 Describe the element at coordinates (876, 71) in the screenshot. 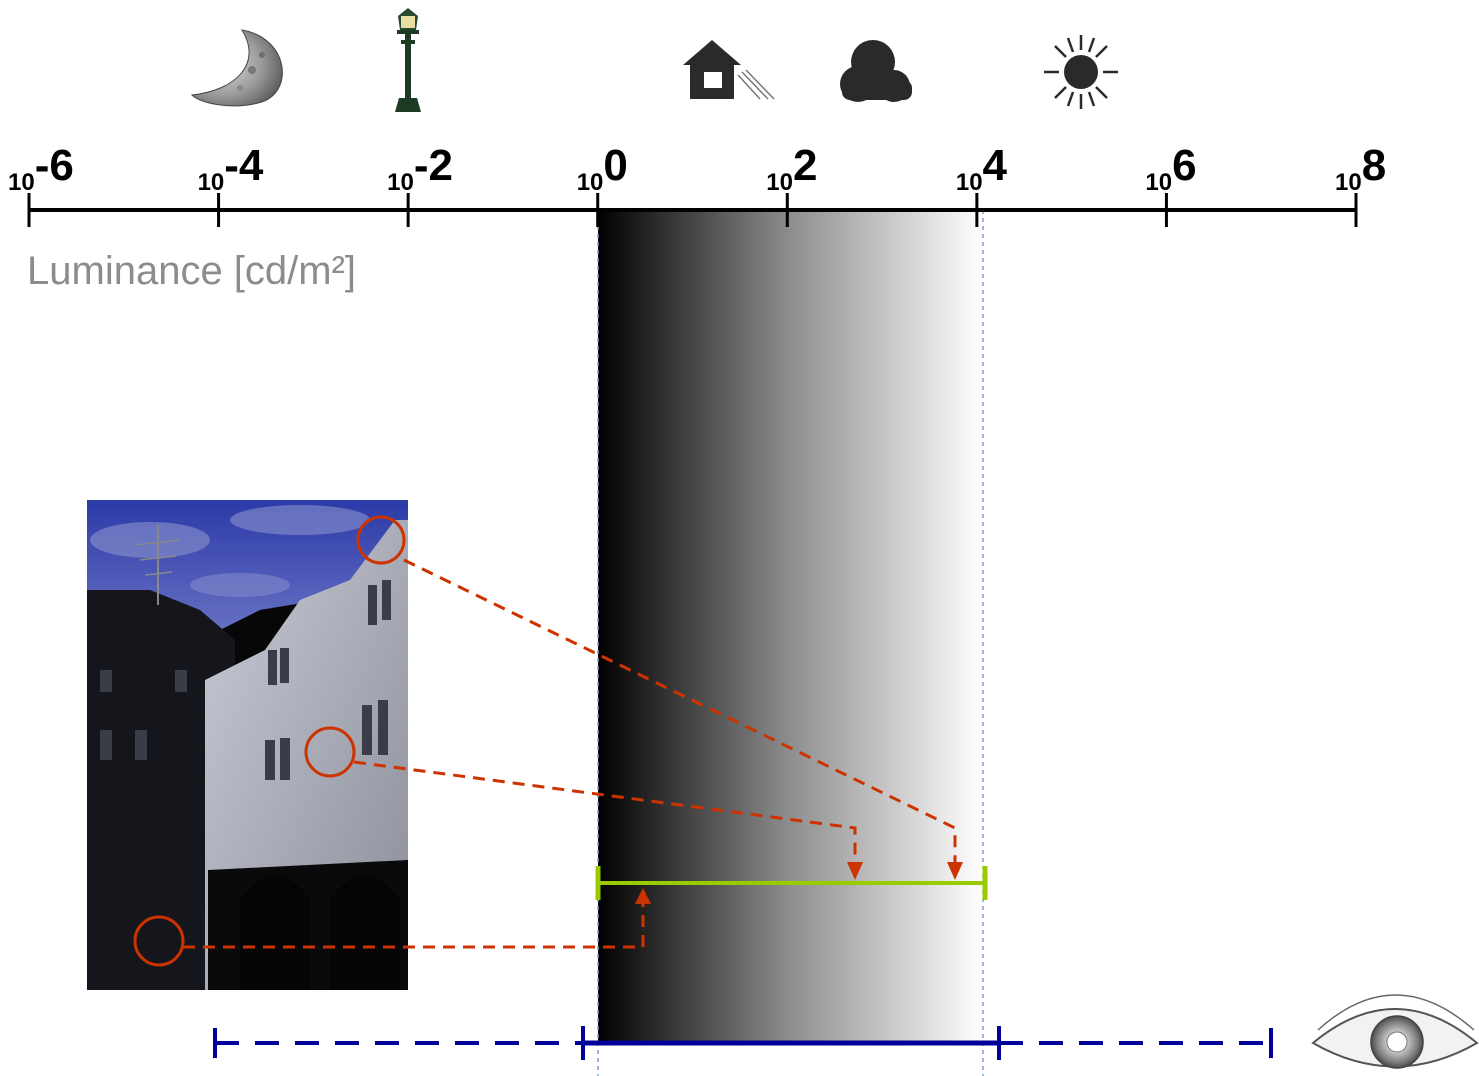

I see `cloud-icon` at that location.